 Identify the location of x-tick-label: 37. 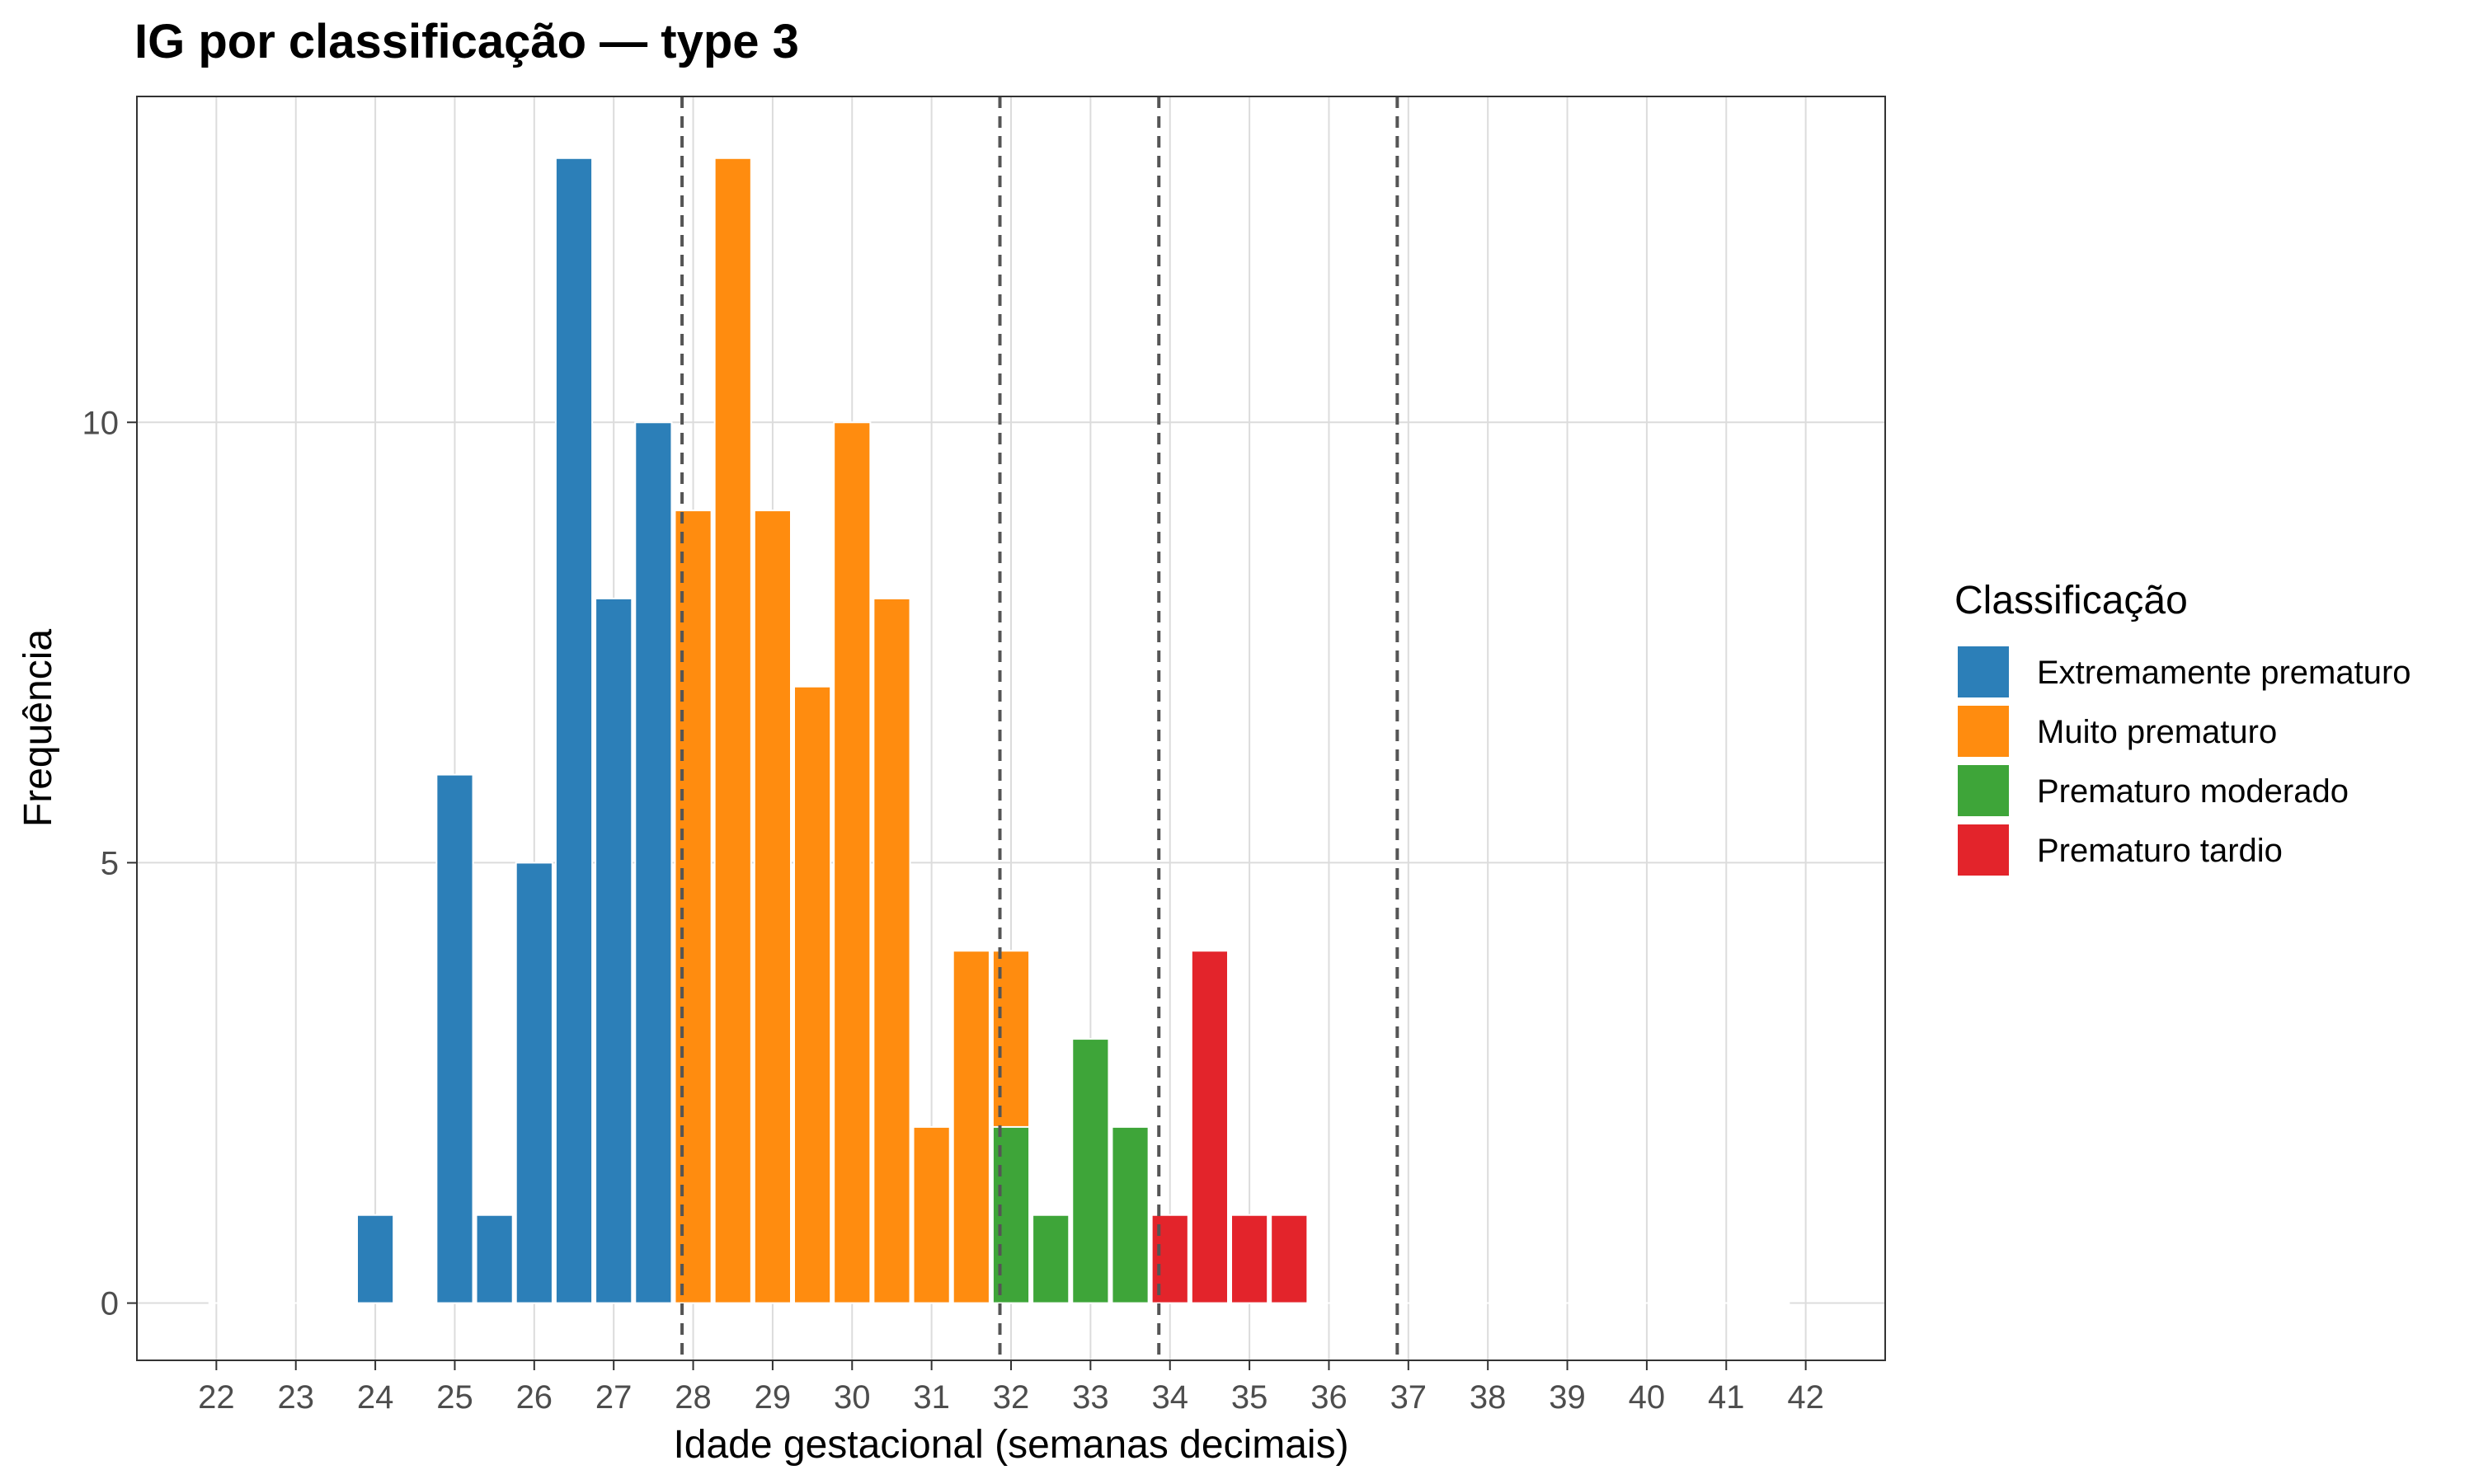
(1408, 1397).